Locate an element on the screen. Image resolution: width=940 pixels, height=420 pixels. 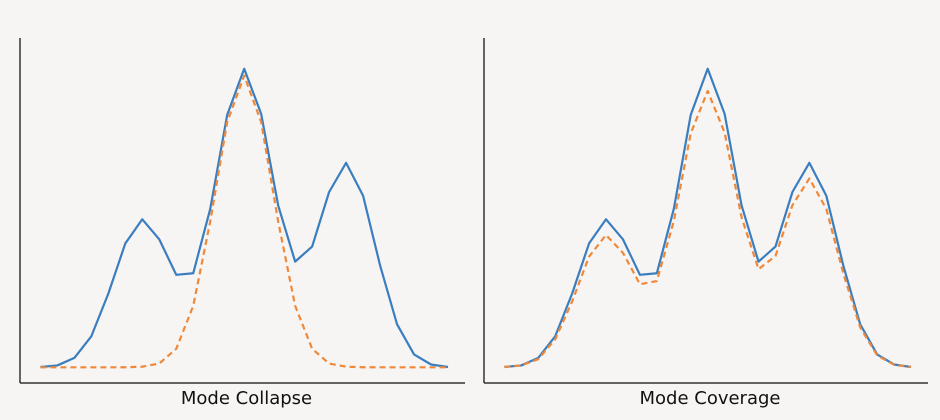
x-axis-label: Mode Collapse is located at coordinates (246, 398).